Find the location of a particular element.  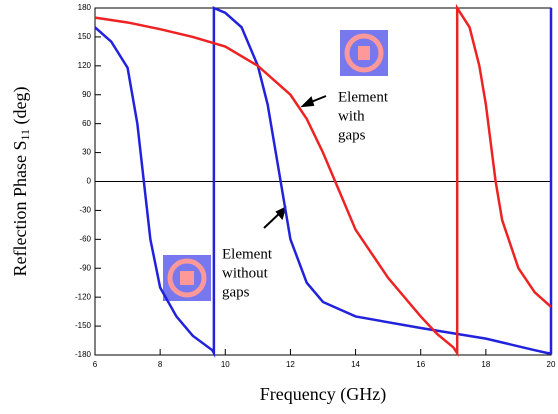

y-tick-label: 150 is located at coordinates (85, 36).